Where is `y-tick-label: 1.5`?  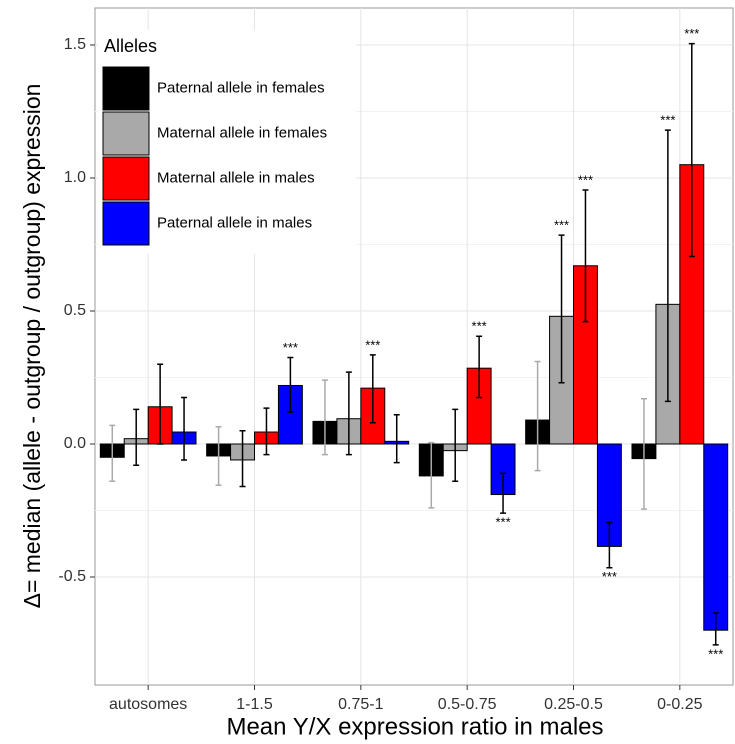 y-tick-label: 1.5 is located at coordinates (75, 44).